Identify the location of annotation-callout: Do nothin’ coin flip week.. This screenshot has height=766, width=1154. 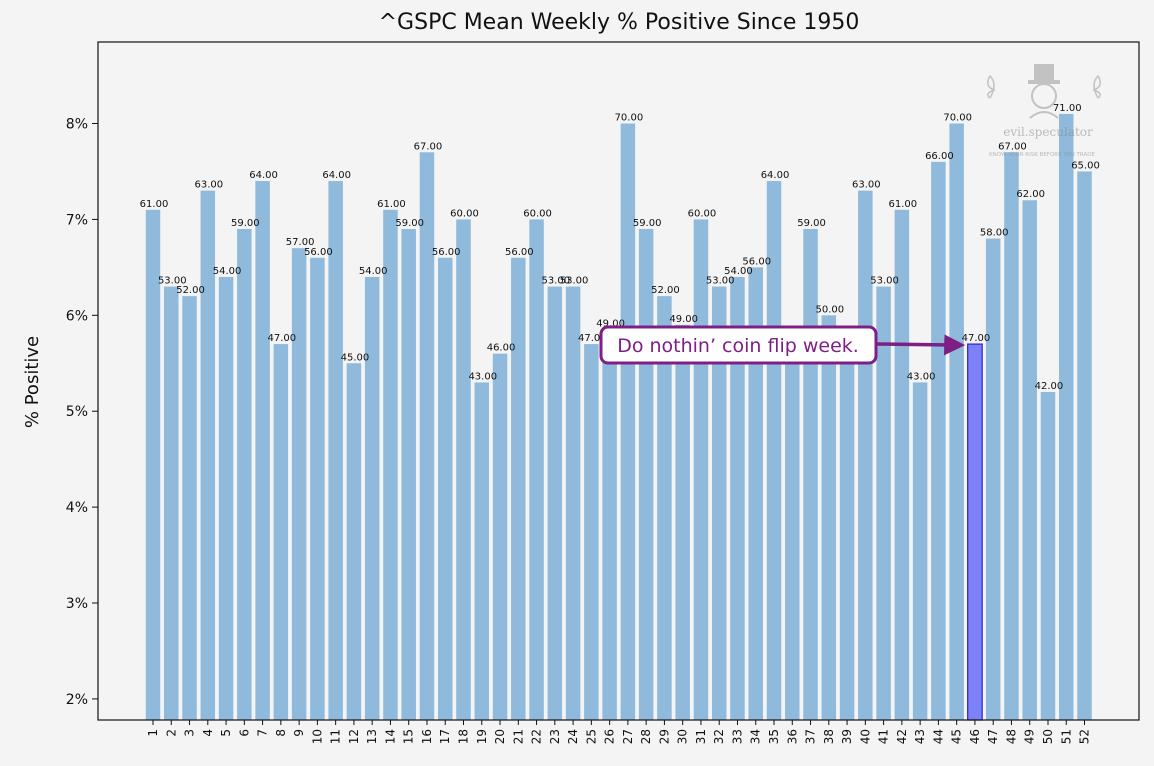
(782, 345).